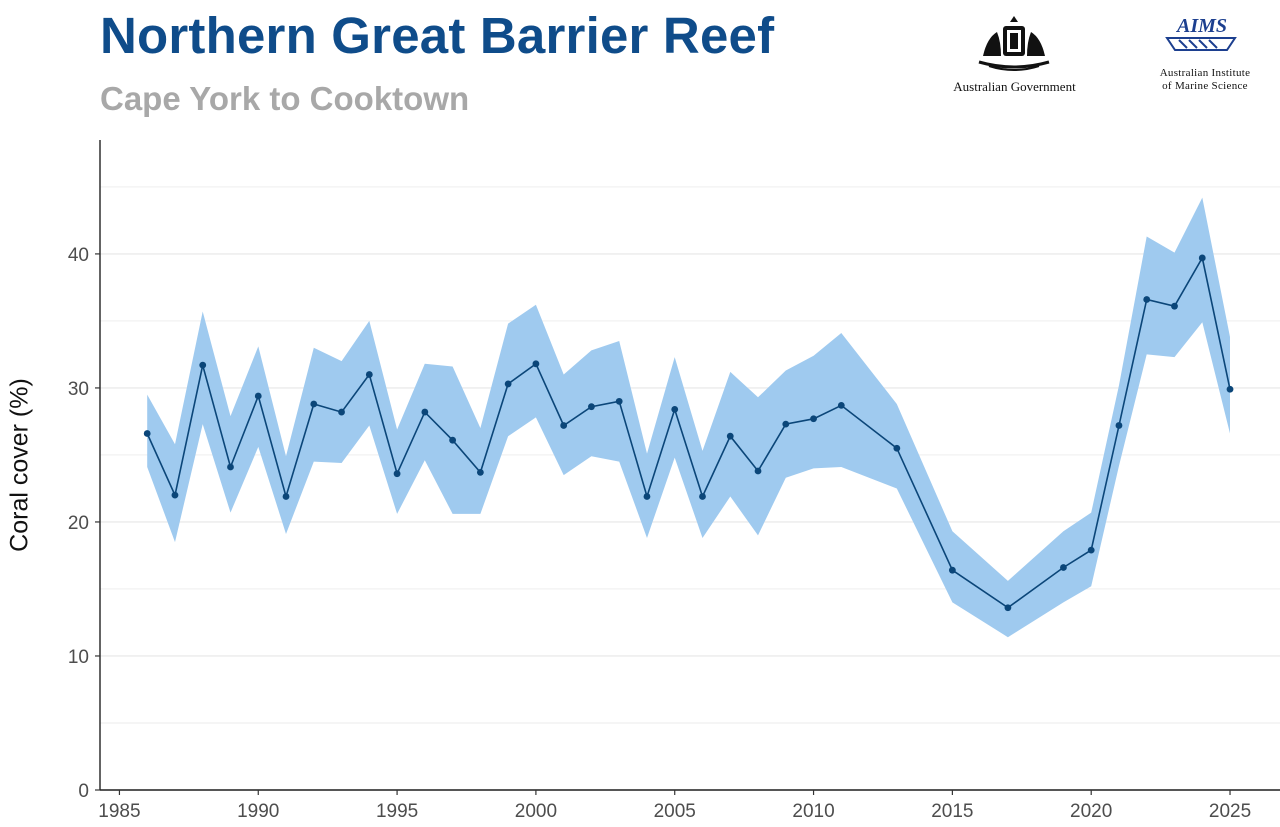 The image size is (1280, 827). I want to click on x-tick-label: 2005, so click(675, 811).